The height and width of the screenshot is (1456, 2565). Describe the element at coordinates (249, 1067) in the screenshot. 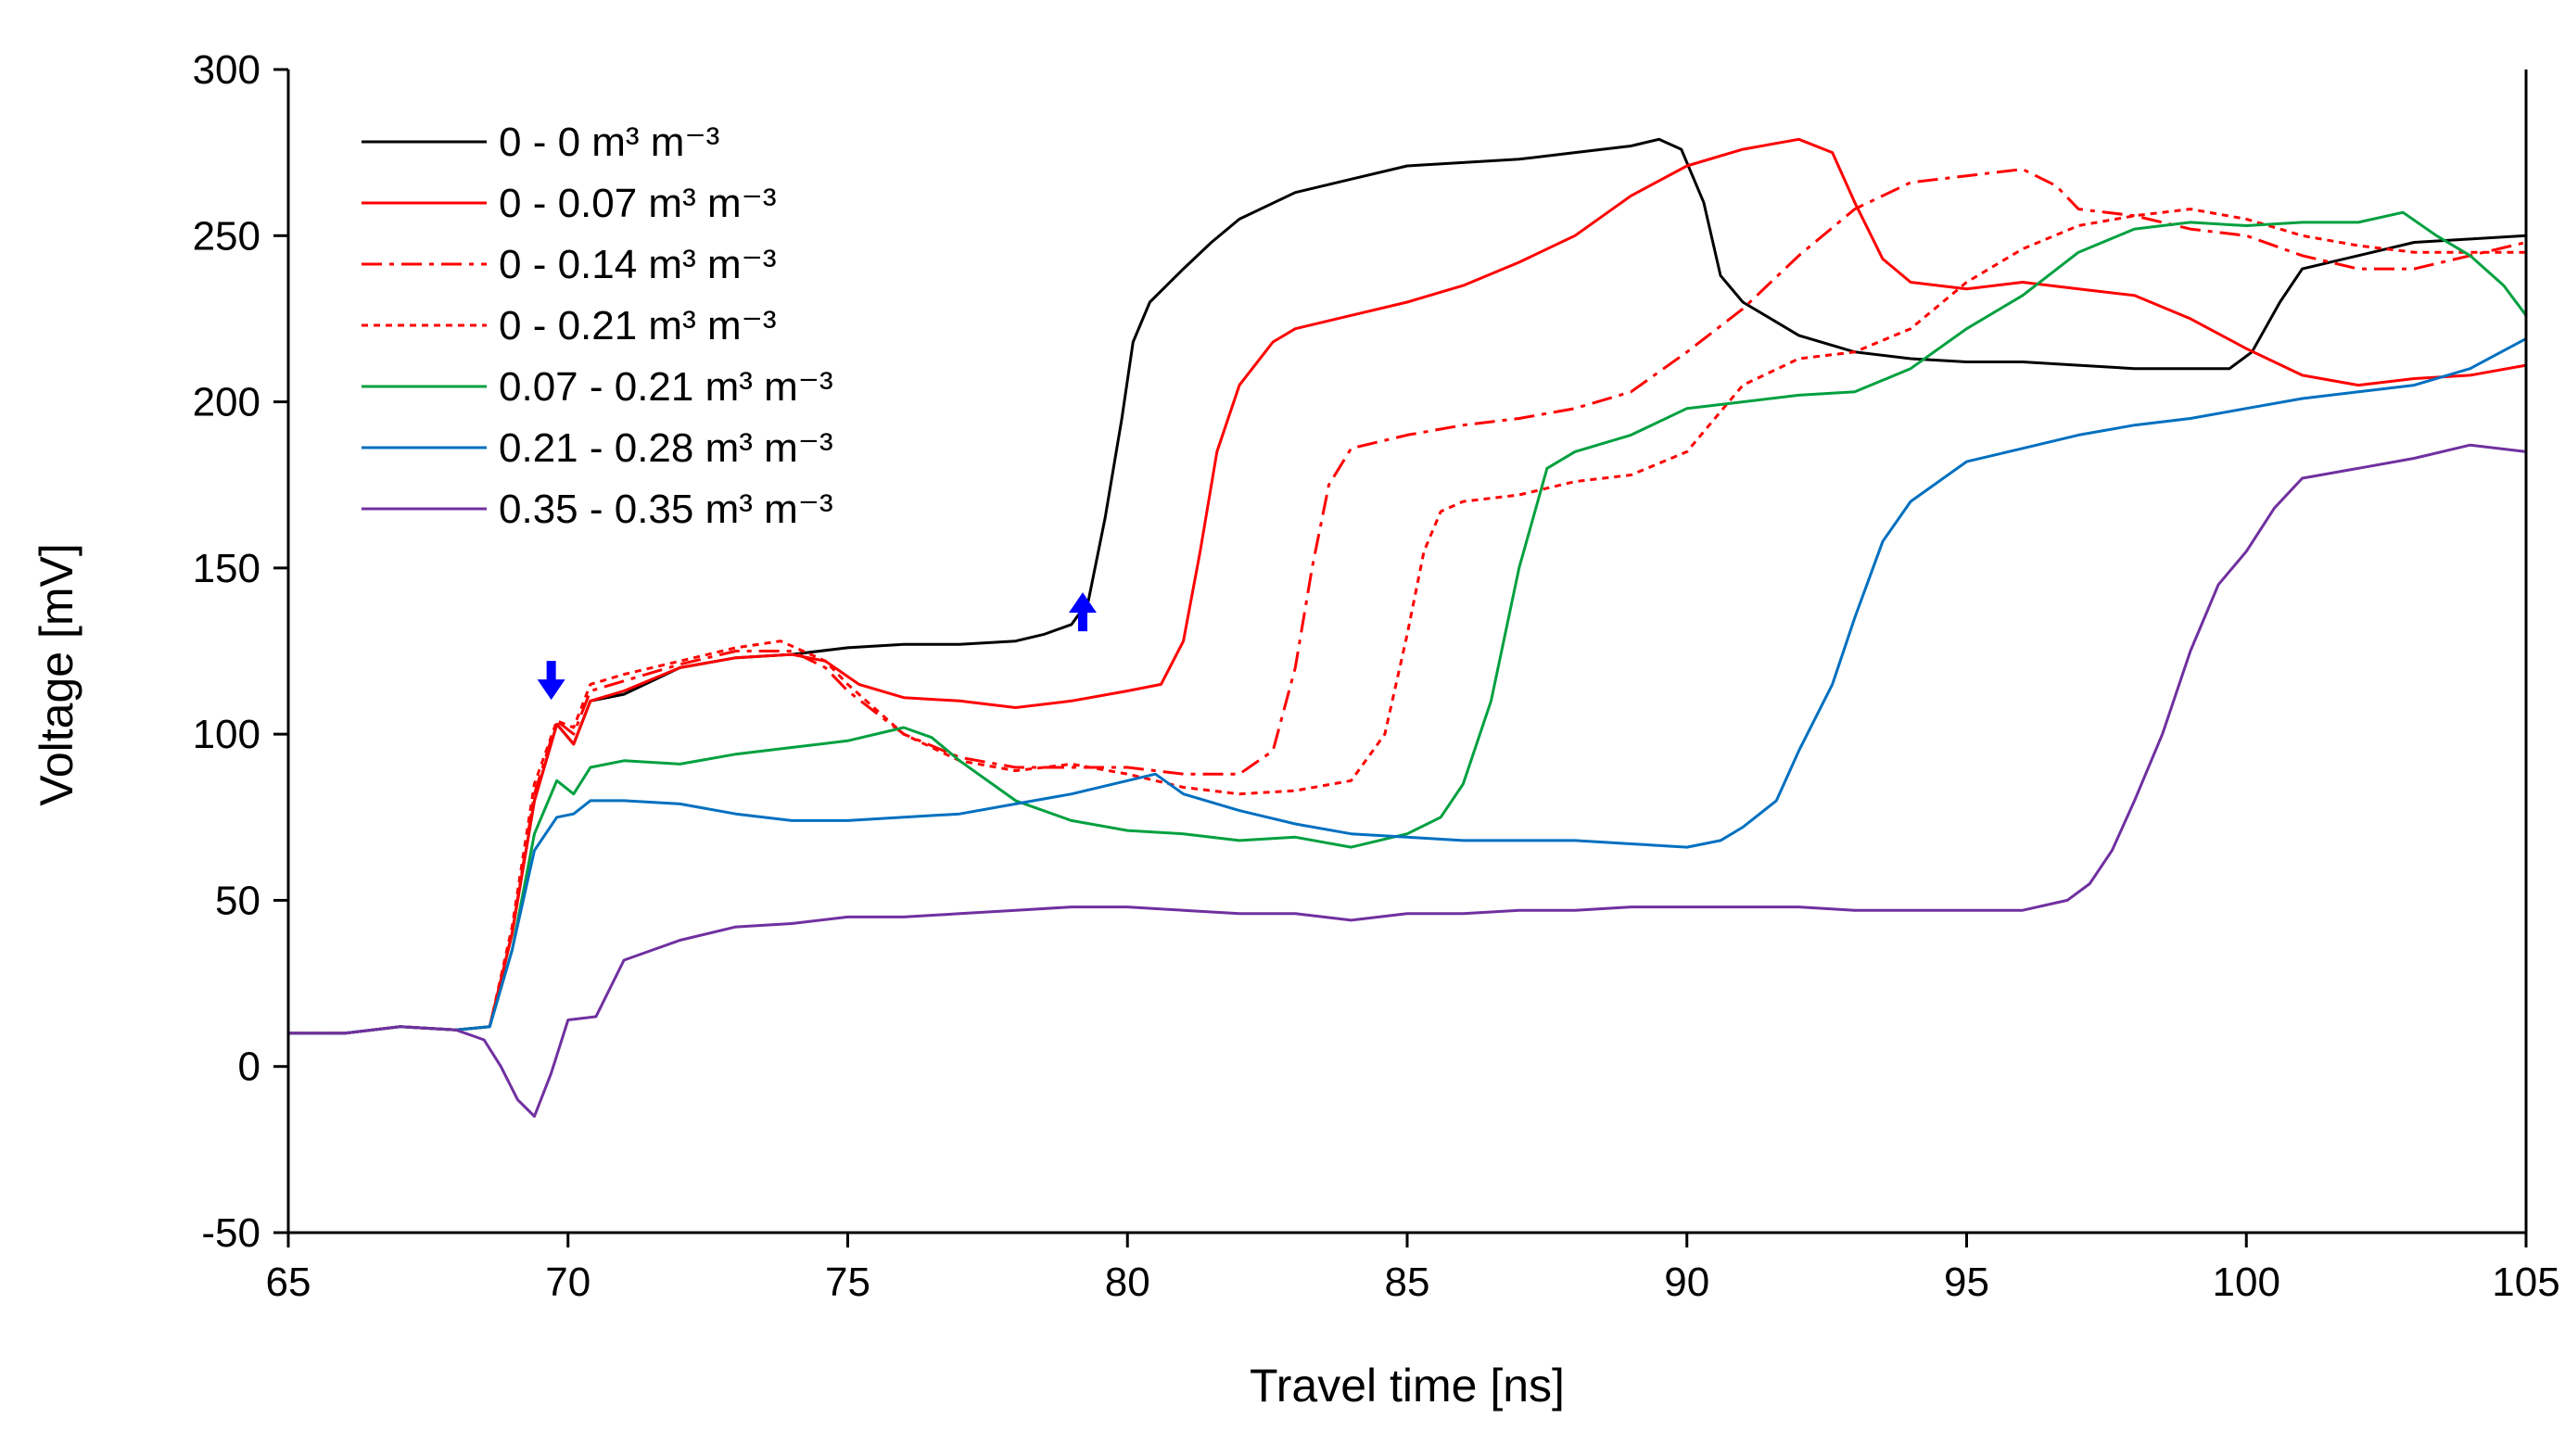

I see `y-tick-label-1: 0` at that location.